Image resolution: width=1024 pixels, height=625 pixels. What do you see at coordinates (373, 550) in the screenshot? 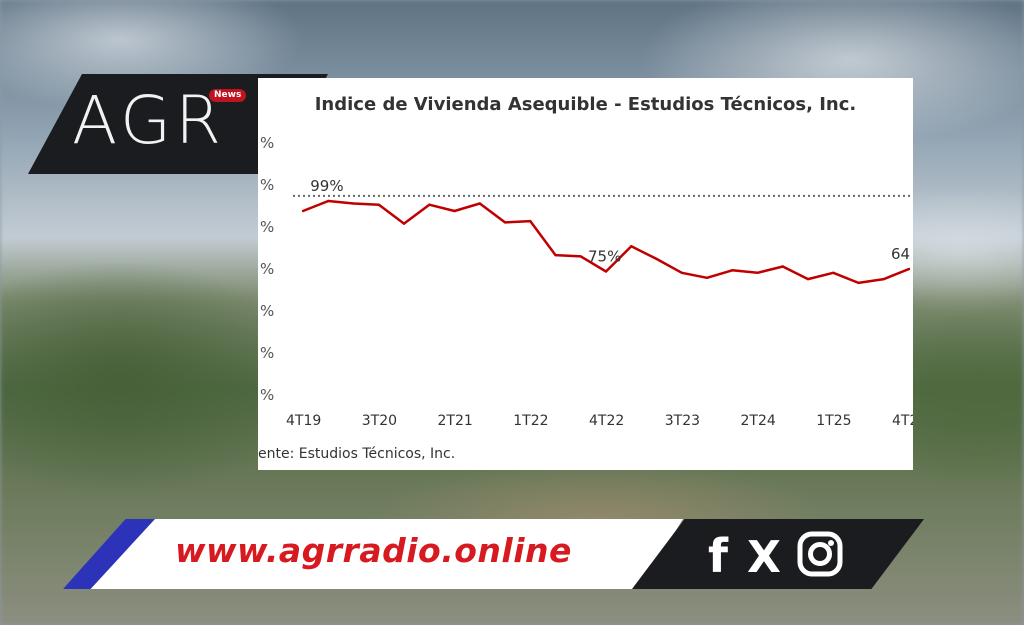
I see `website-link: www.agrradio.online` at bounding box center [373, 550].